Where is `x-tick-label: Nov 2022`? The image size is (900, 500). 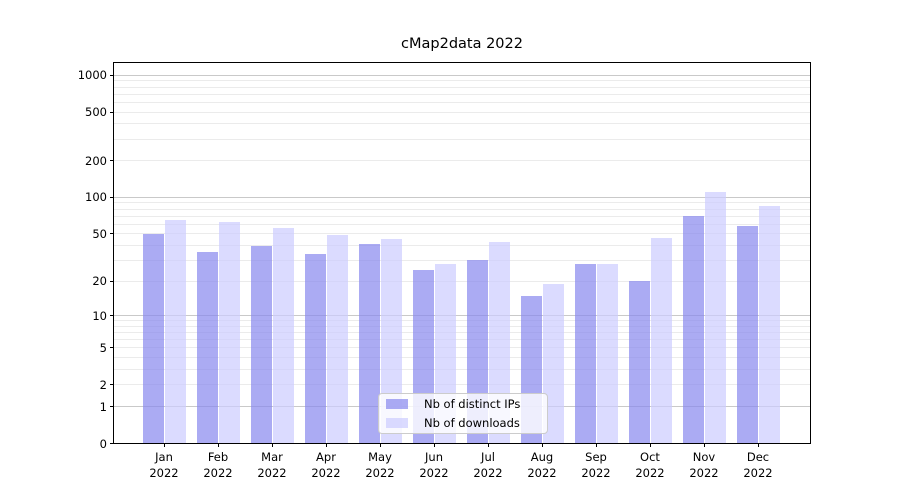 x-tick-label: Nov 2022 is located at coordinates (704, 465).